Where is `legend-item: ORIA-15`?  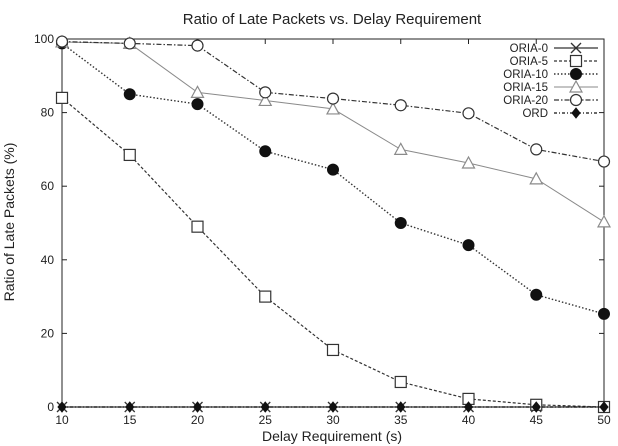 legend-item: ORIA-15 is located at coordinates (550, 86).